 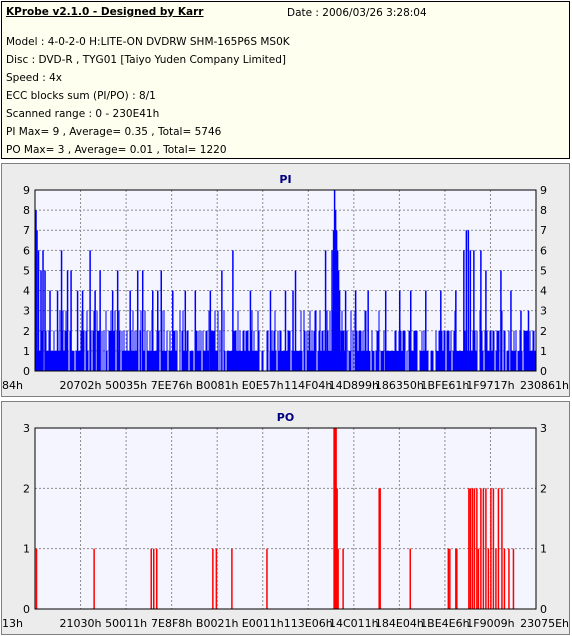 What do you see at coordinates (26, 549) in the screenshot?
I see `po-y-tick-left: 1` at bounding box center [26, 549].